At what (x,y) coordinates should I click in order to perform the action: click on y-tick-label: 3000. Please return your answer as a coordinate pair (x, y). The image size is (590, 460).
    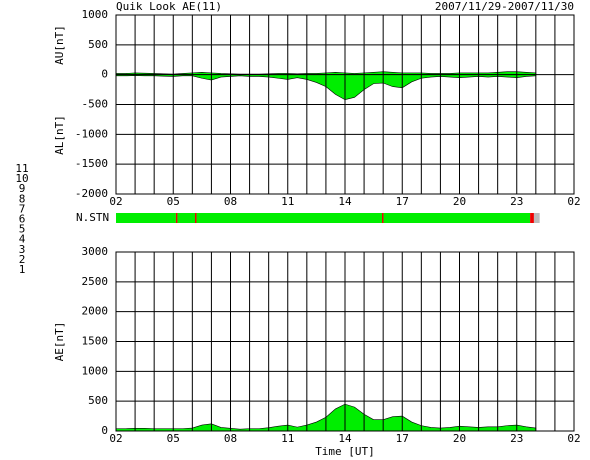
    Looking at the image, I should click on (95, 251).